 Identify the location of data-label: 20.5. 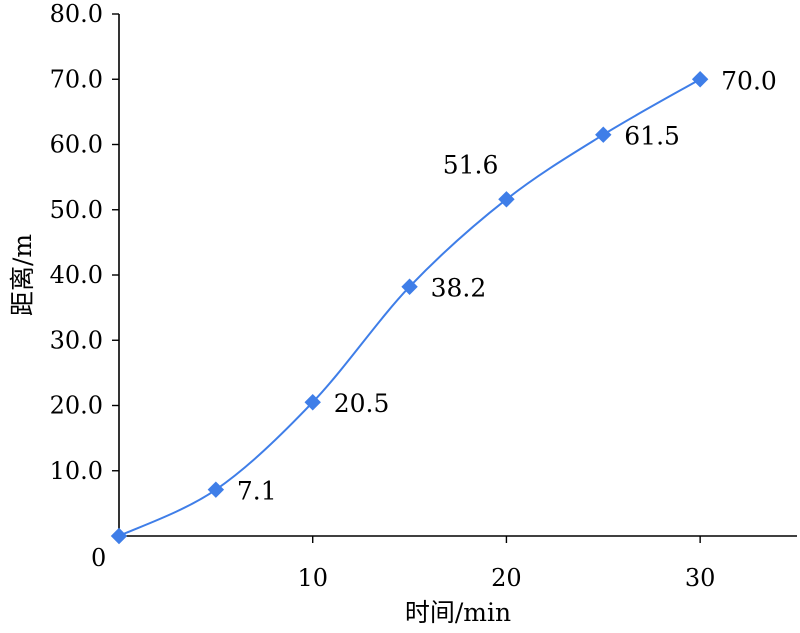
(362, 403).